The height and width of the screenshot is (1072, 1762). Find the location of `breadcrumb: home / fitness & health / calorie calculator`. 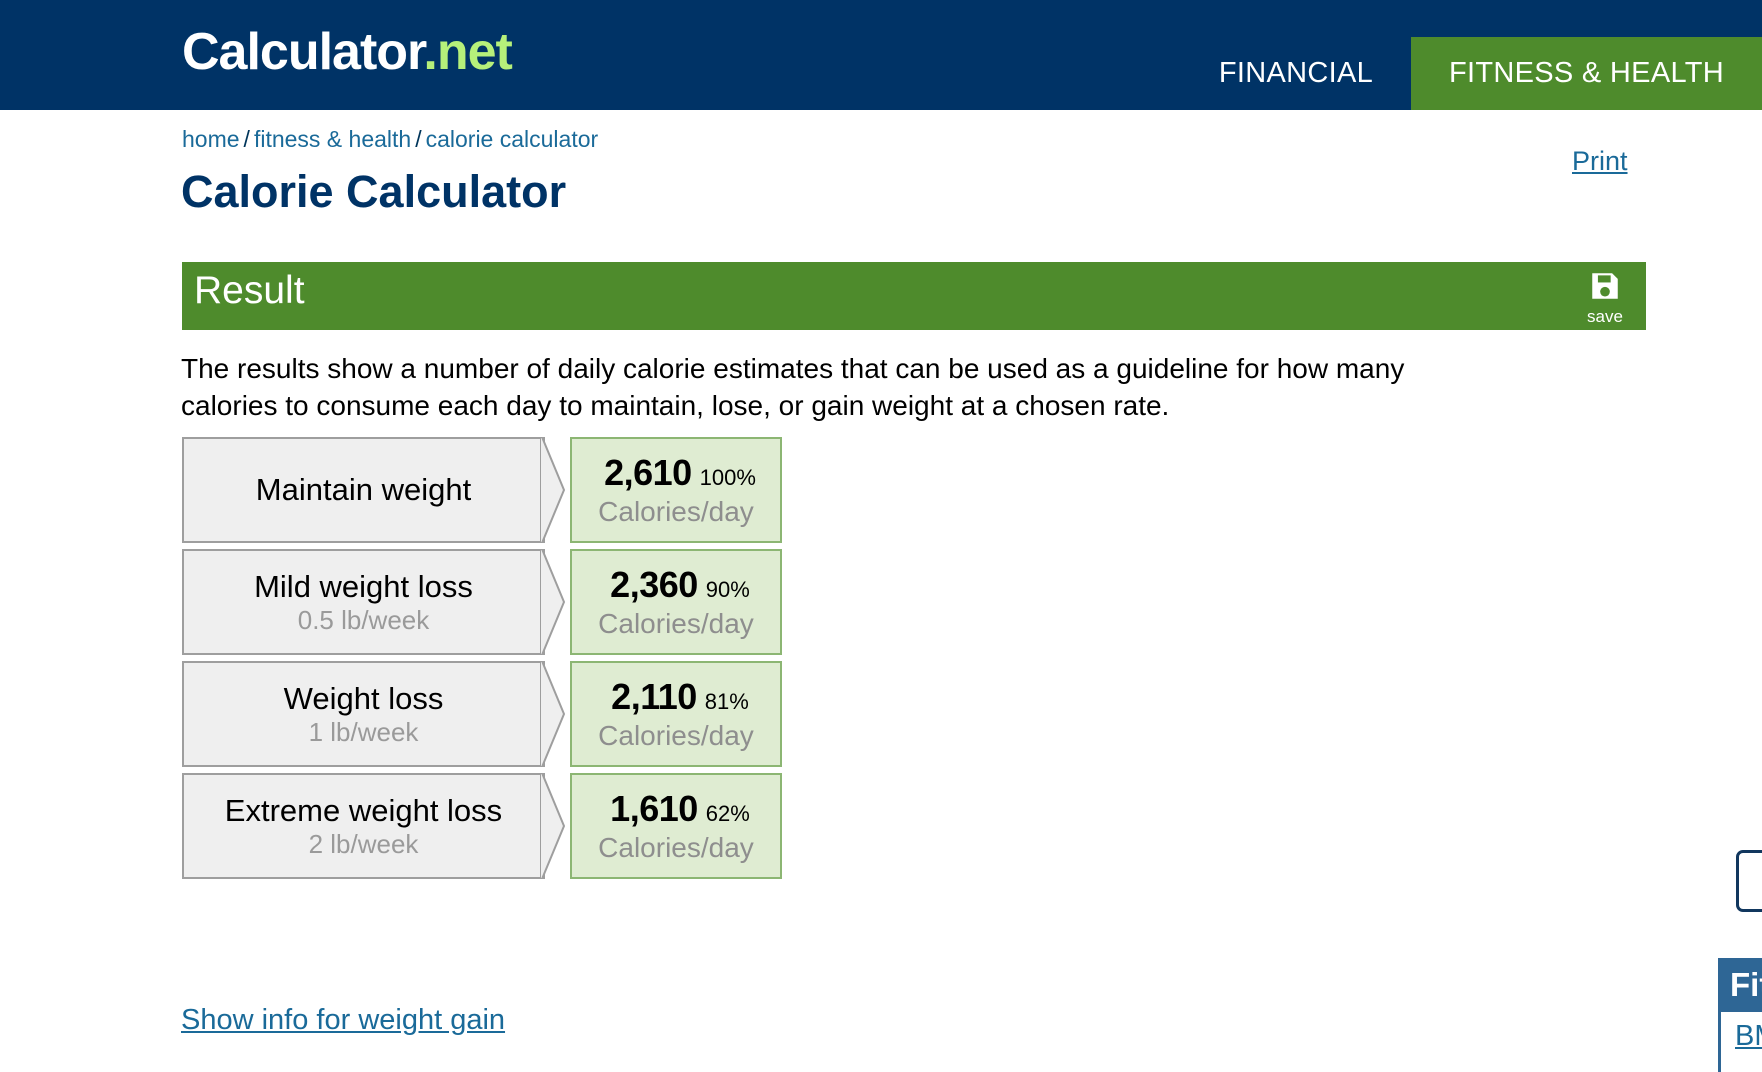

breadcrumb: home / fitness & health / calorie calculator is located at coordinates (390, 139).